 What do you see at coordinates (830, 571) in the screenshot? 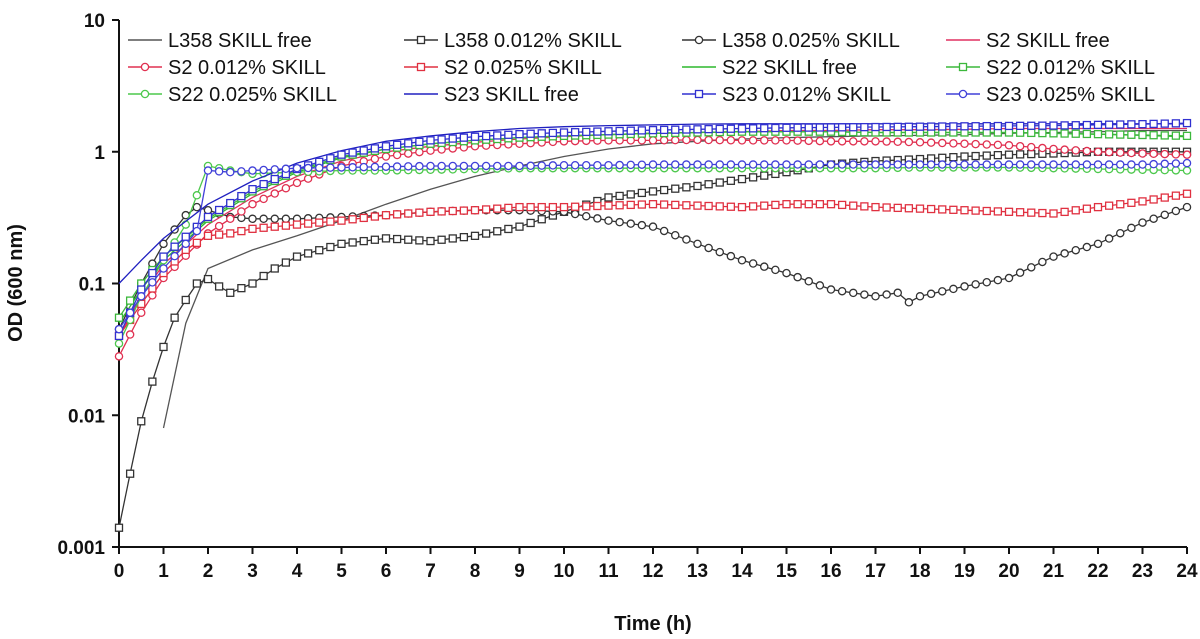
I see `x-tick-label: 16` at bounding box center [830, 571].